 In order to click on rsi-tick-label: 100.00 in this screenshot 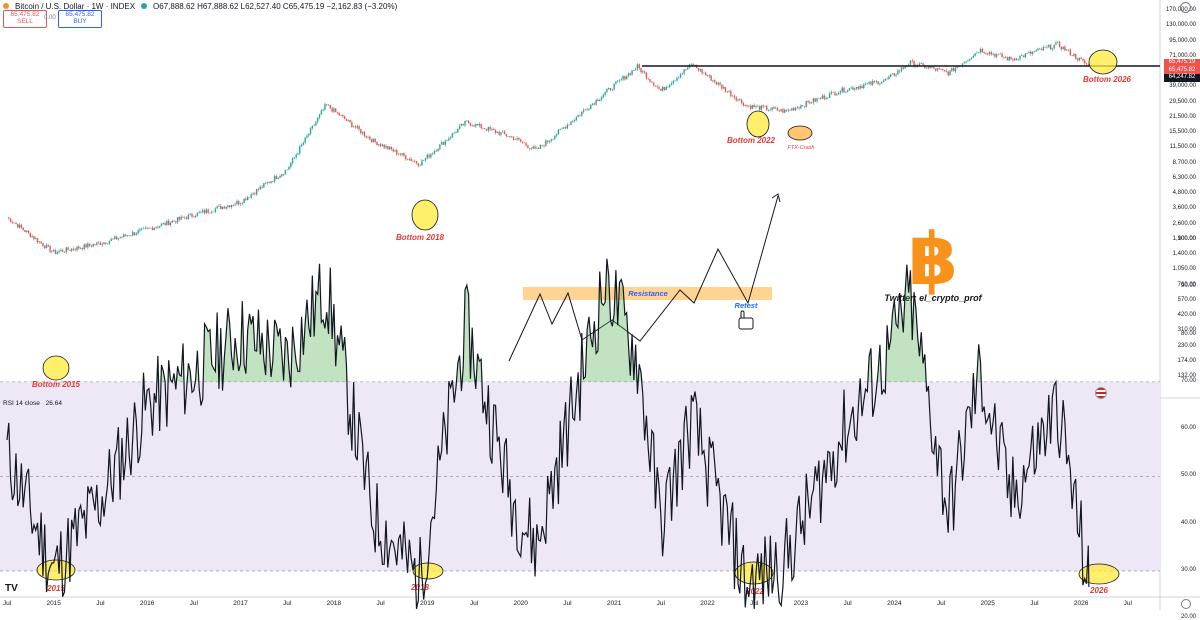, I will do `click(1186, 238)`.